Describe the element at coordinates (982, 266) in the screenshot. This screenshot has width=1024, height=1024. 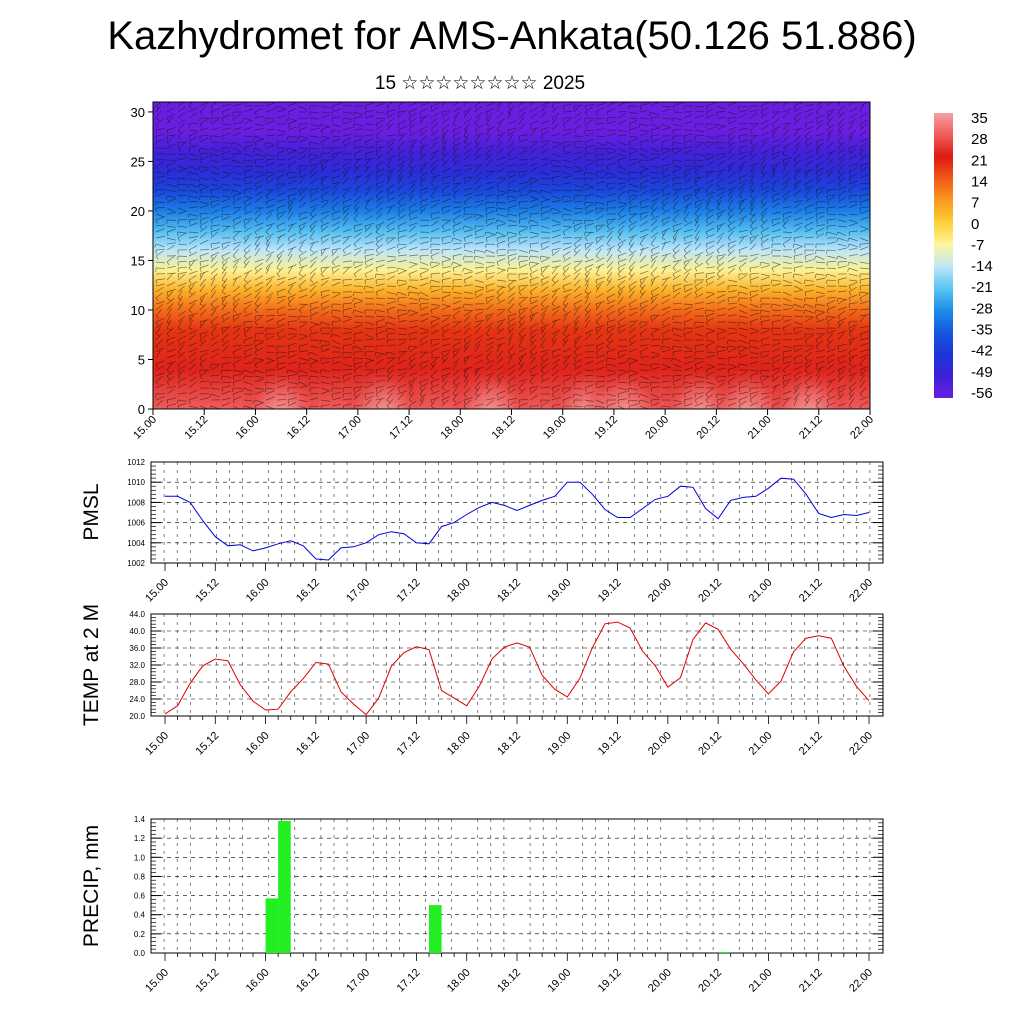
I see `colorbar-label: -14` at that location.